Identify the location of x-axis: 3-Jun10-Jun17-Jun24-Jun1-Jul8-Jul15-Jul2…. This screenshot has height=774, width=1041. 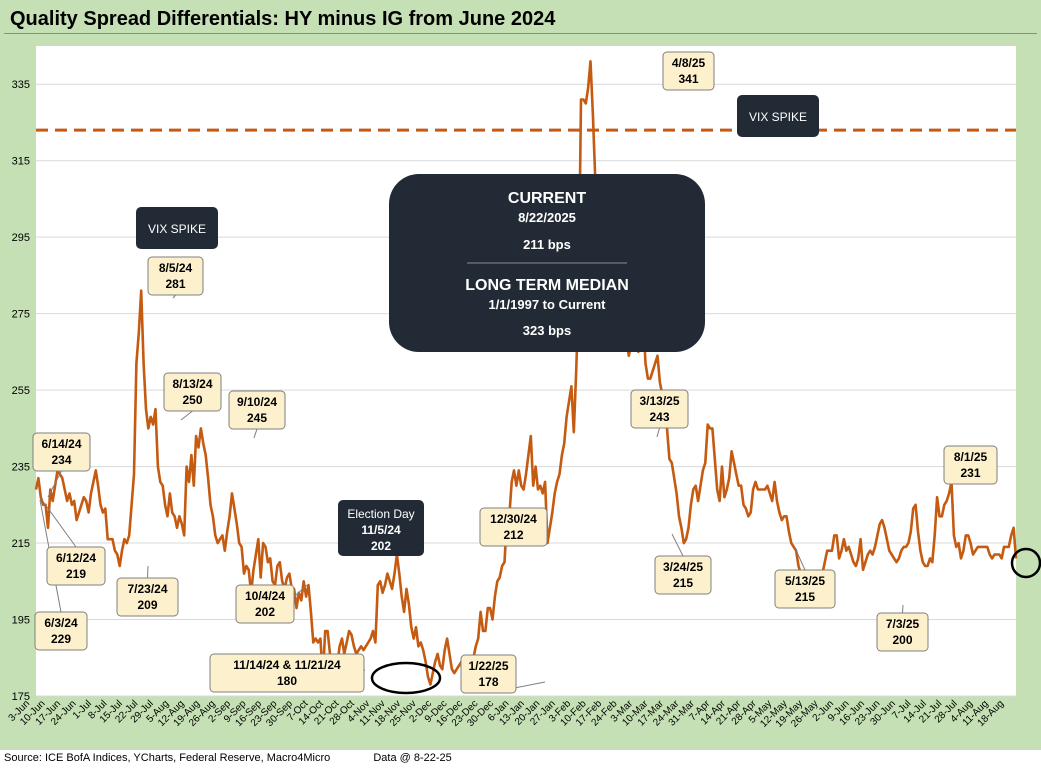
(506, 714).